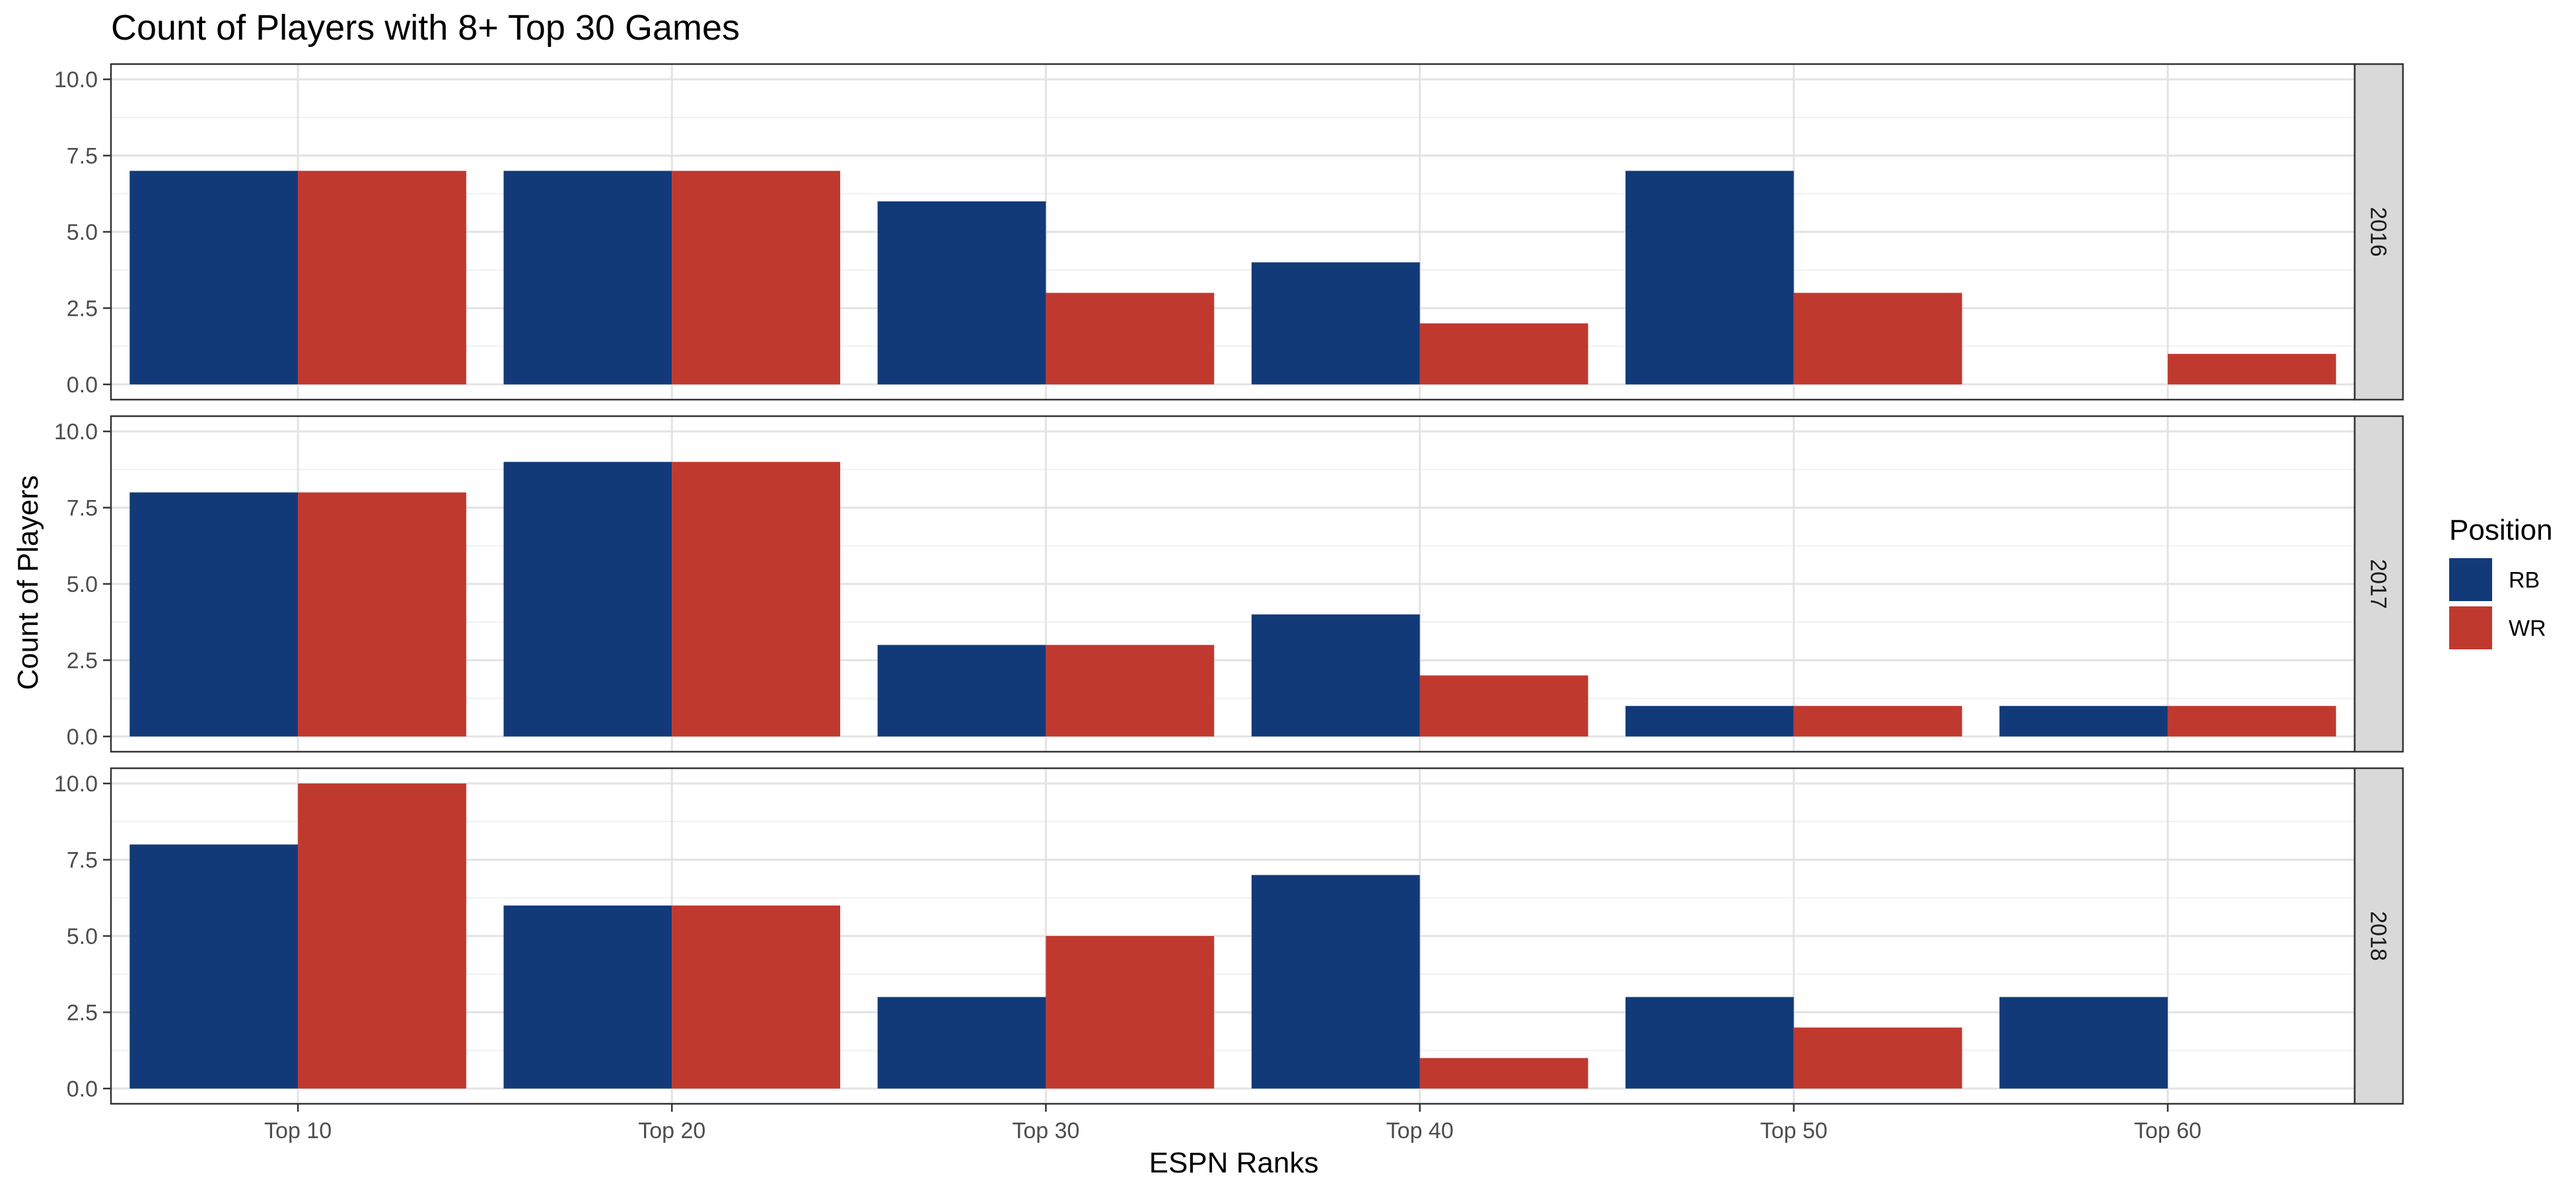 The width and height of the screenshot is (2576, 1189). Describe the element at coordinates (28, 582) in the screenshot. I see `y-axis-title: Count of Players` at that location.